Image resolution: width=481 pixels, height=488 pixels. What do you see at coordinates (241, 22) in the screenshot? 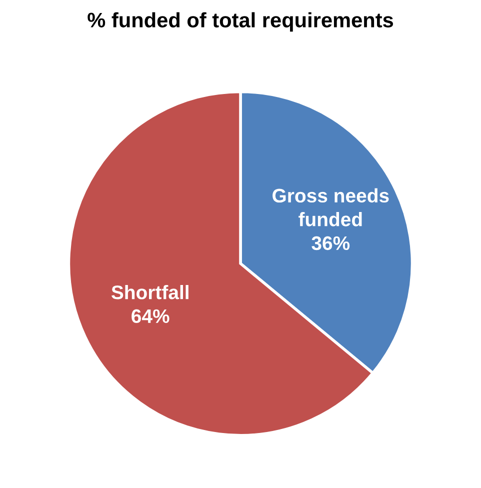
I see `chart-title: % funded of total requirements` at bounding box center [241, 22].